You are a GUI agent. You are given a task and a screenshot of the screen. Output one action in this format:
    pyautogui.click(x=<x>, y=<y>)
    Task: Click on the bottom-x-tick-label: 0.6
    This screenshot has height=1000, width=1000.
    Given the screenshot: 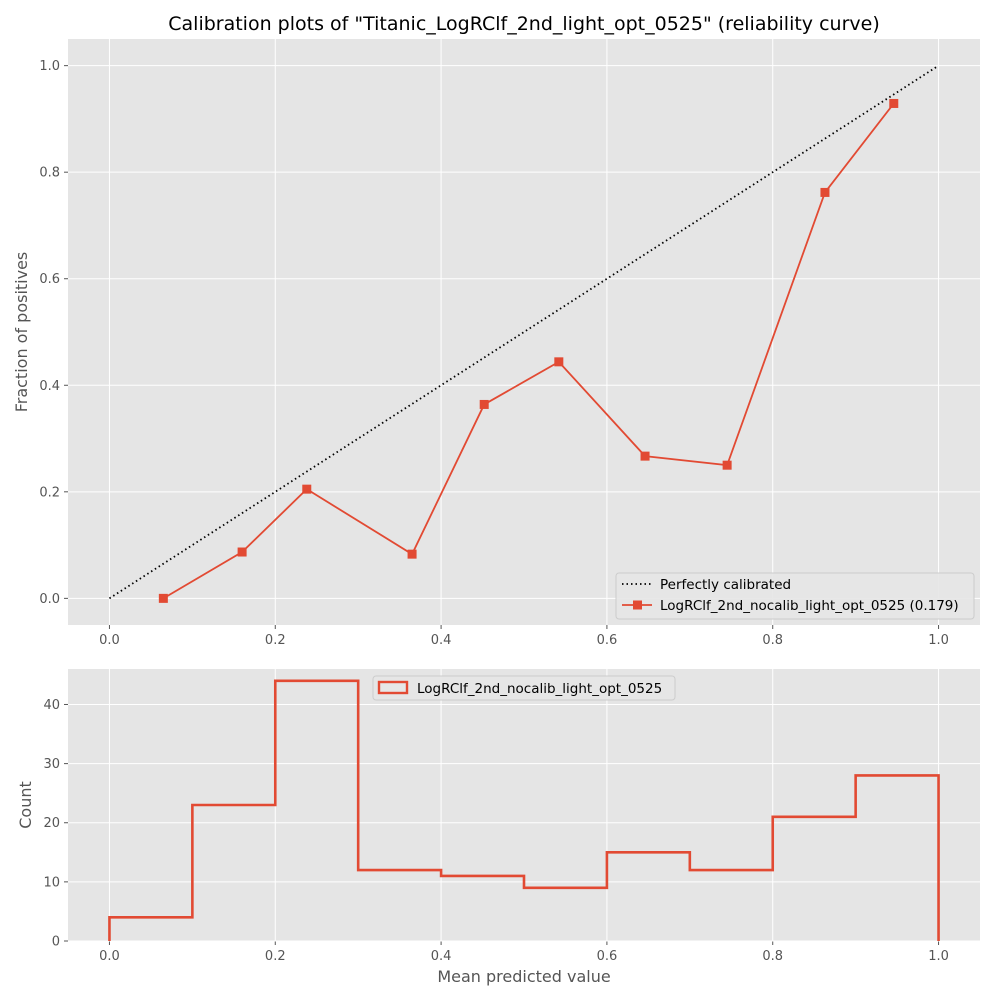 What is the action you would take?
    pyautogui.click(x=607, y=956)
    